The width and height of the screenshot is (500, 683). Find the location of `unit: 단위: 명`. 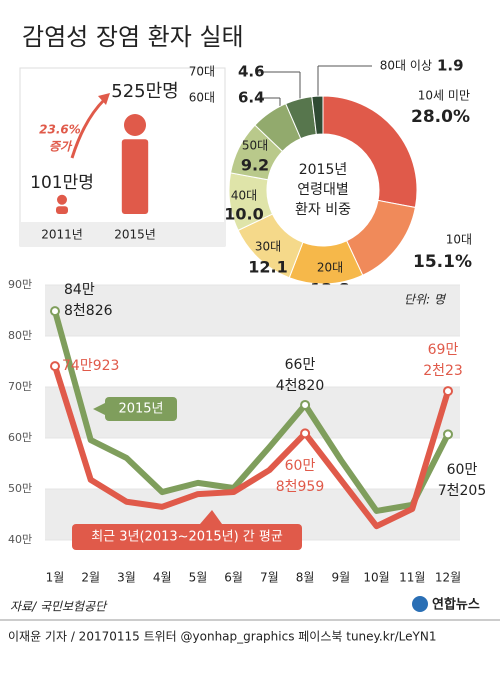

unit: 단위: 명 is located at coordinates (425, 300).